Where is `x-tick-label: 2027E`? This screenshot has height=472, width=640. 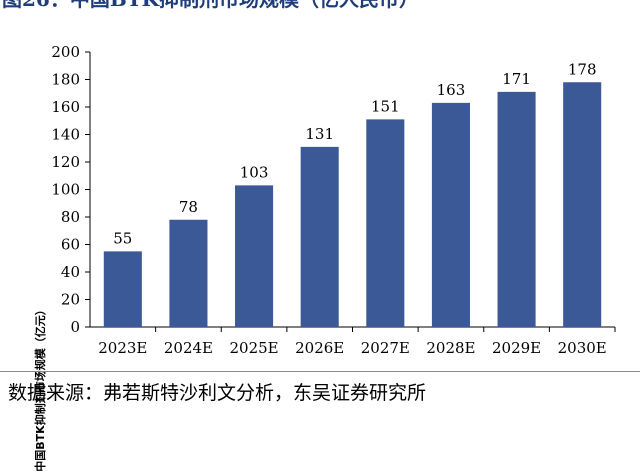
x-tick-label: 2027E is located at coordinates (385, 348).